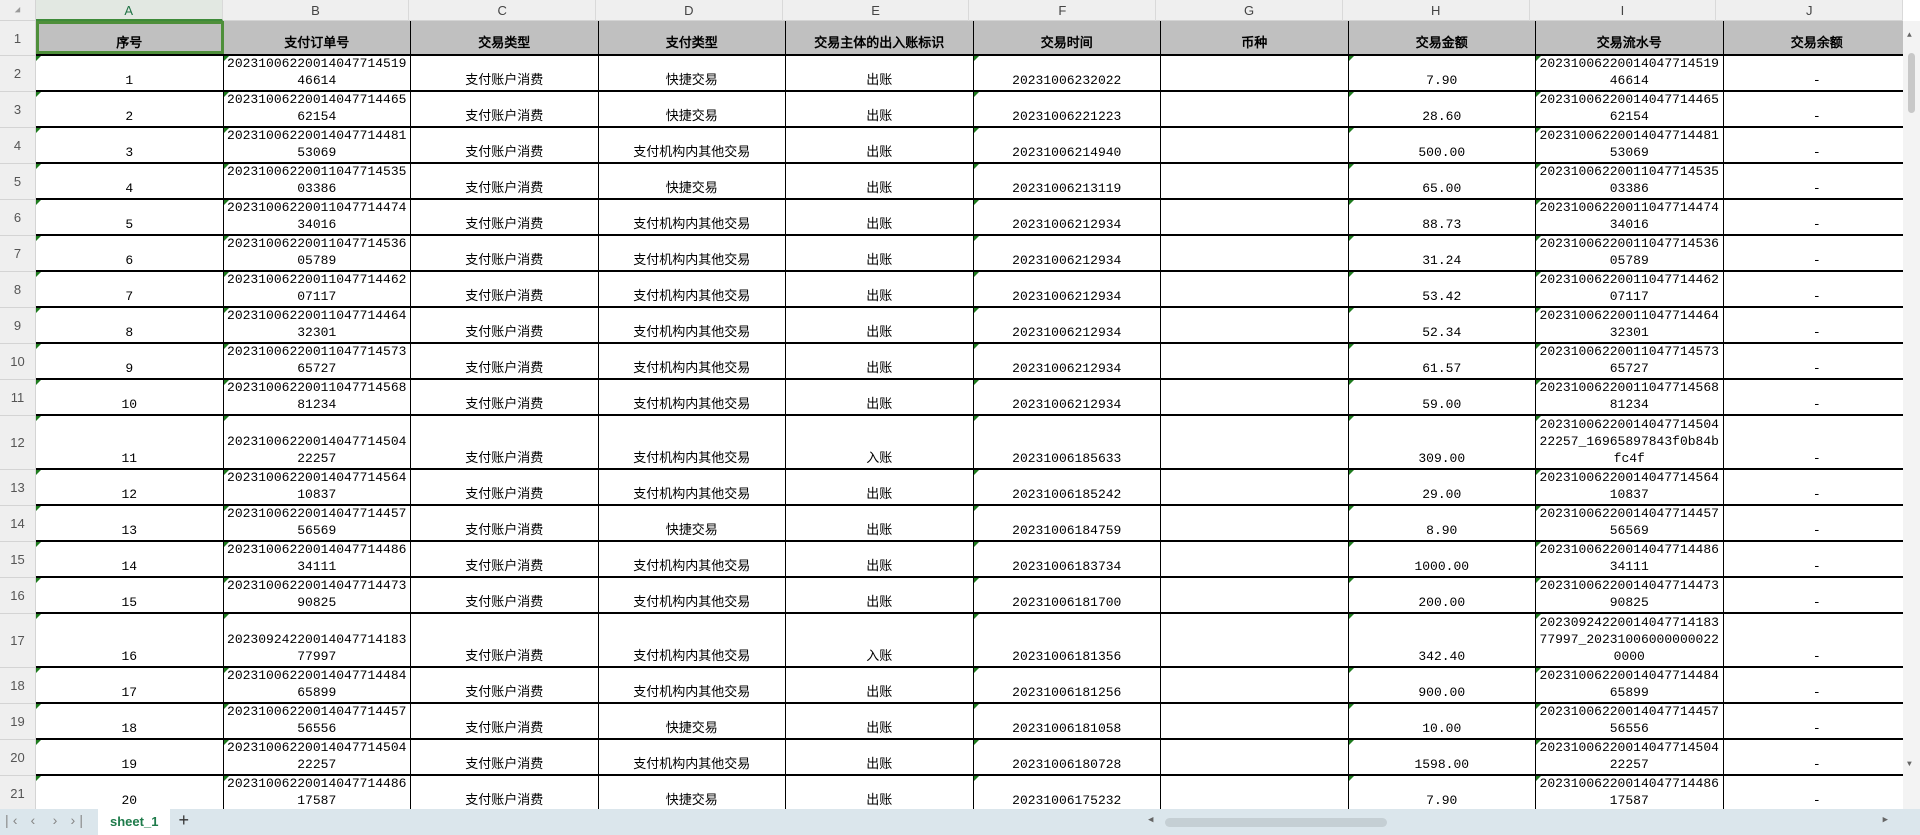  What do you see at coordinates (1067, 442) in the screenshot?
I see `cell-F: 20231006185633` at bounding box center [1067, 442].